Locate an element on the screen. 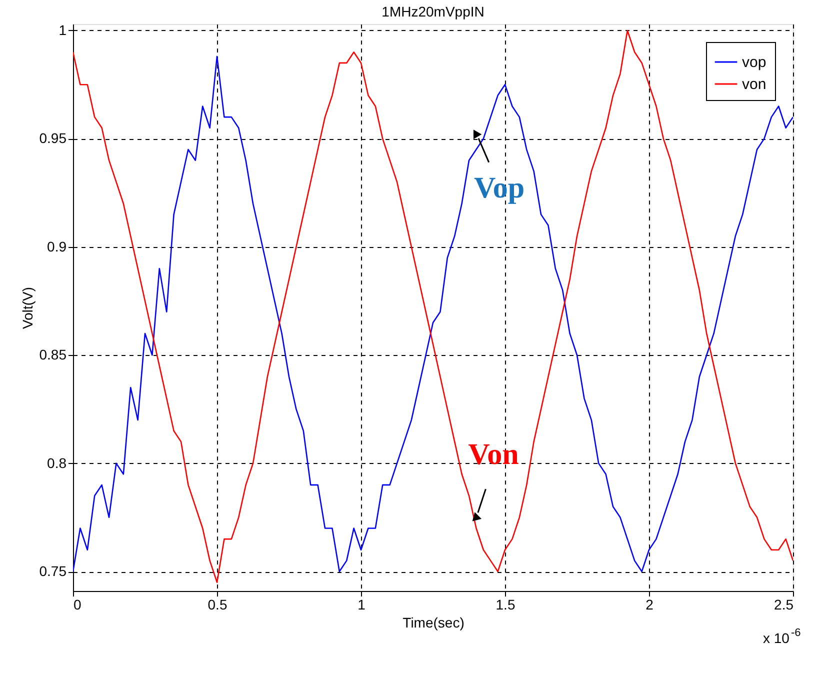 The width and height of the screenshot is (833, 684). y-tick-label: 0.95 is located at coordinates (53, 138).